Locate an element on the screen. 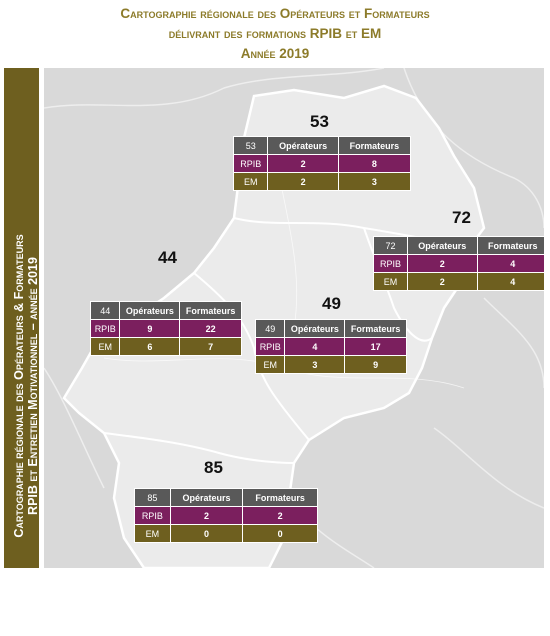  dept-number-44: 44 is located at coordinates (167, 257).